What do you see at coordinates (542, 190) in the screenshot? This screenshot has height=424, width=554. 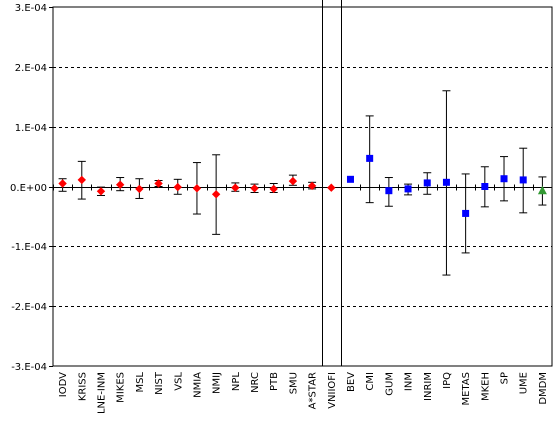 I see `data-point-DMDM` at bounding box center [542, 190].